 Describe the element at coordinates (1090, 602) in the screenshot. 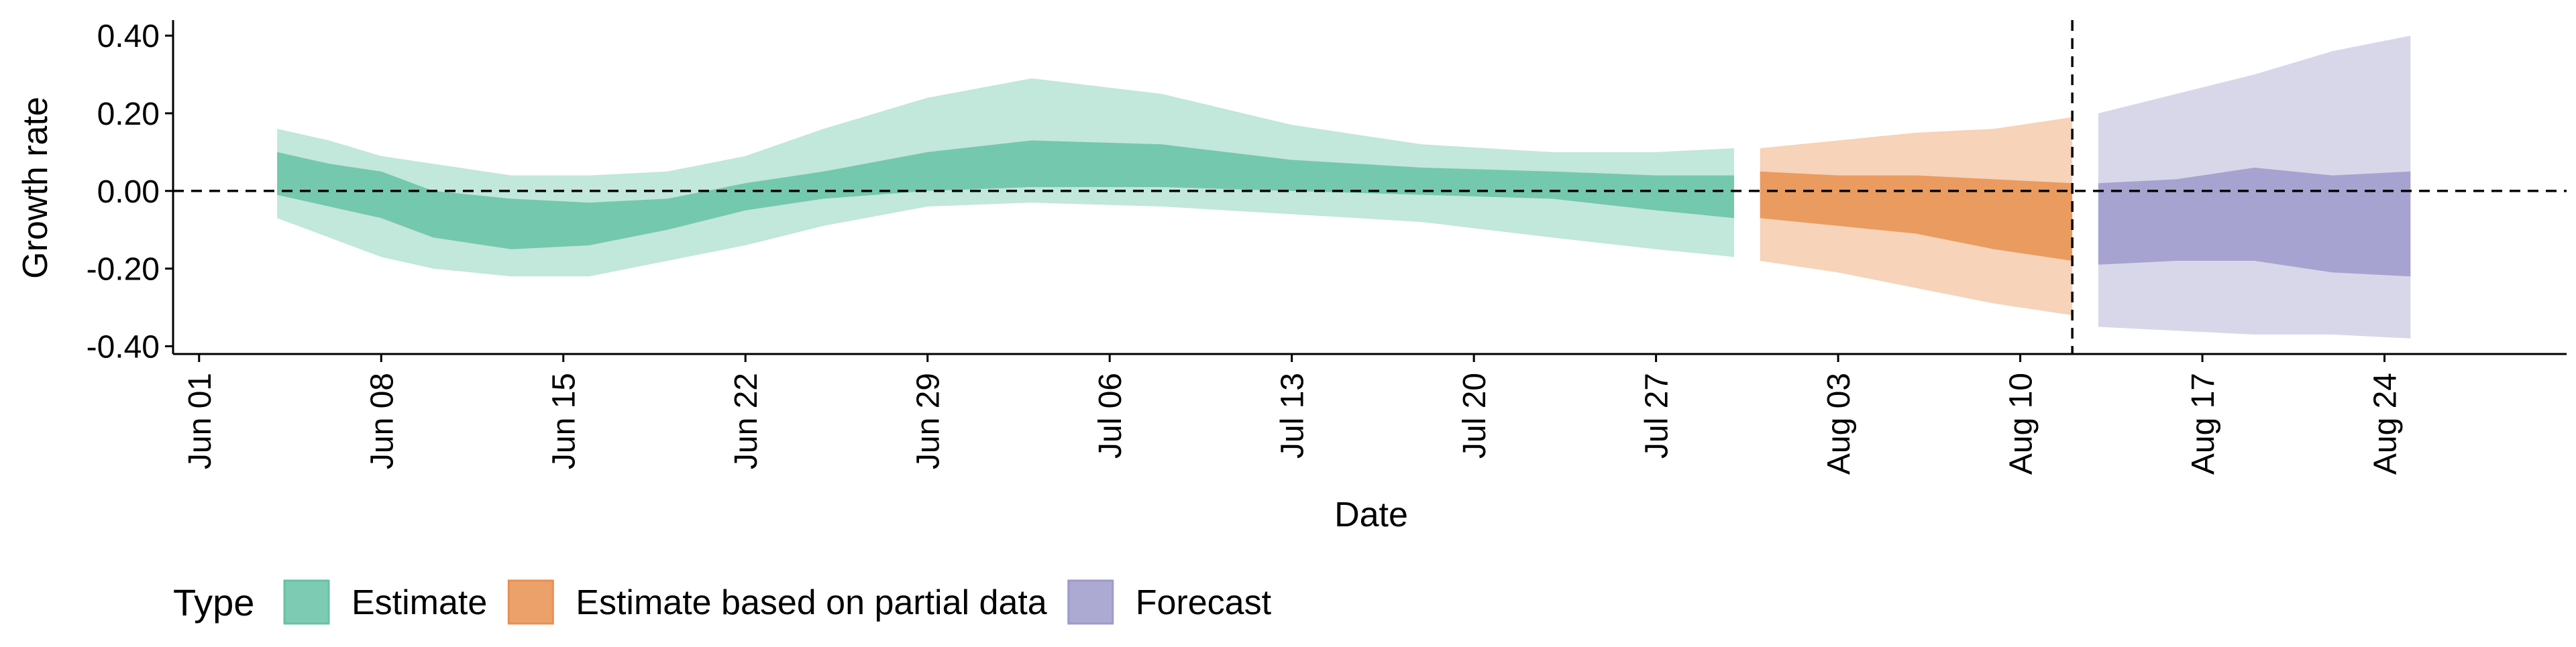

I see `legend-key-forecast` at that location.